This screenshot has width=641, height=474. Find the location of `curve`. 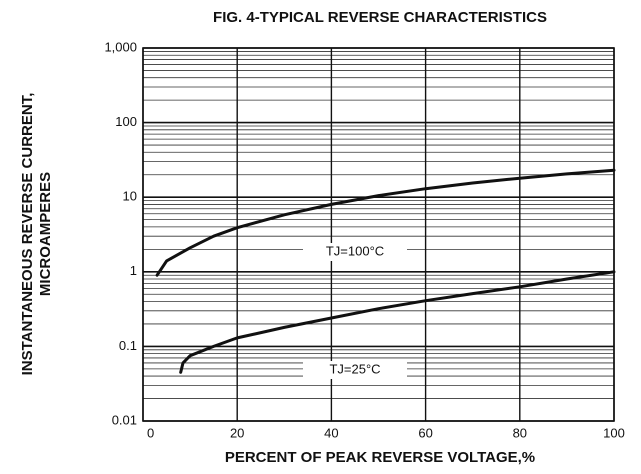

curve is located at coordinates (397, 322).